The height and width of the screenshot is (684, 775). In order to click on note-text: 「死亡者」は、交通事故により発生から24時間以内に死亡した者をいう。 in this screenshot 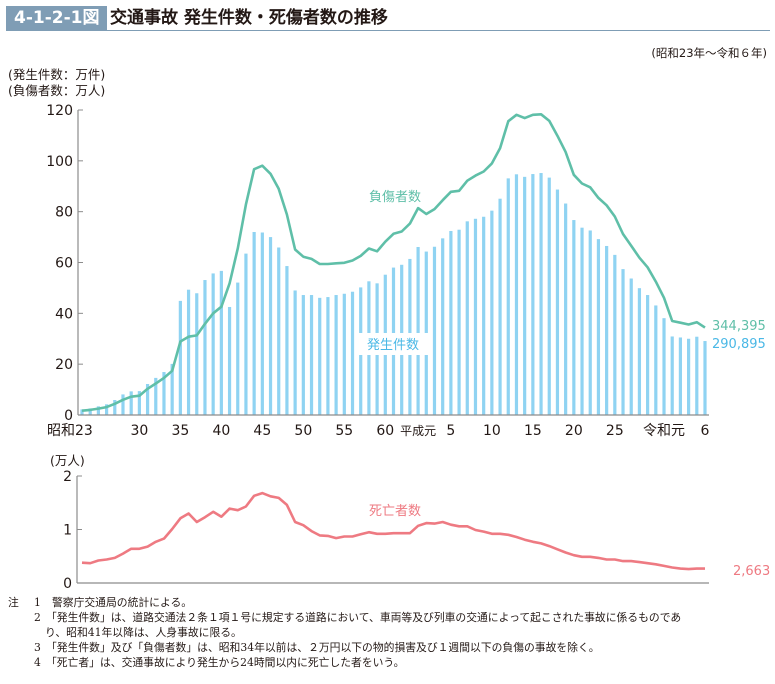, I will do `click(225, 662)`.